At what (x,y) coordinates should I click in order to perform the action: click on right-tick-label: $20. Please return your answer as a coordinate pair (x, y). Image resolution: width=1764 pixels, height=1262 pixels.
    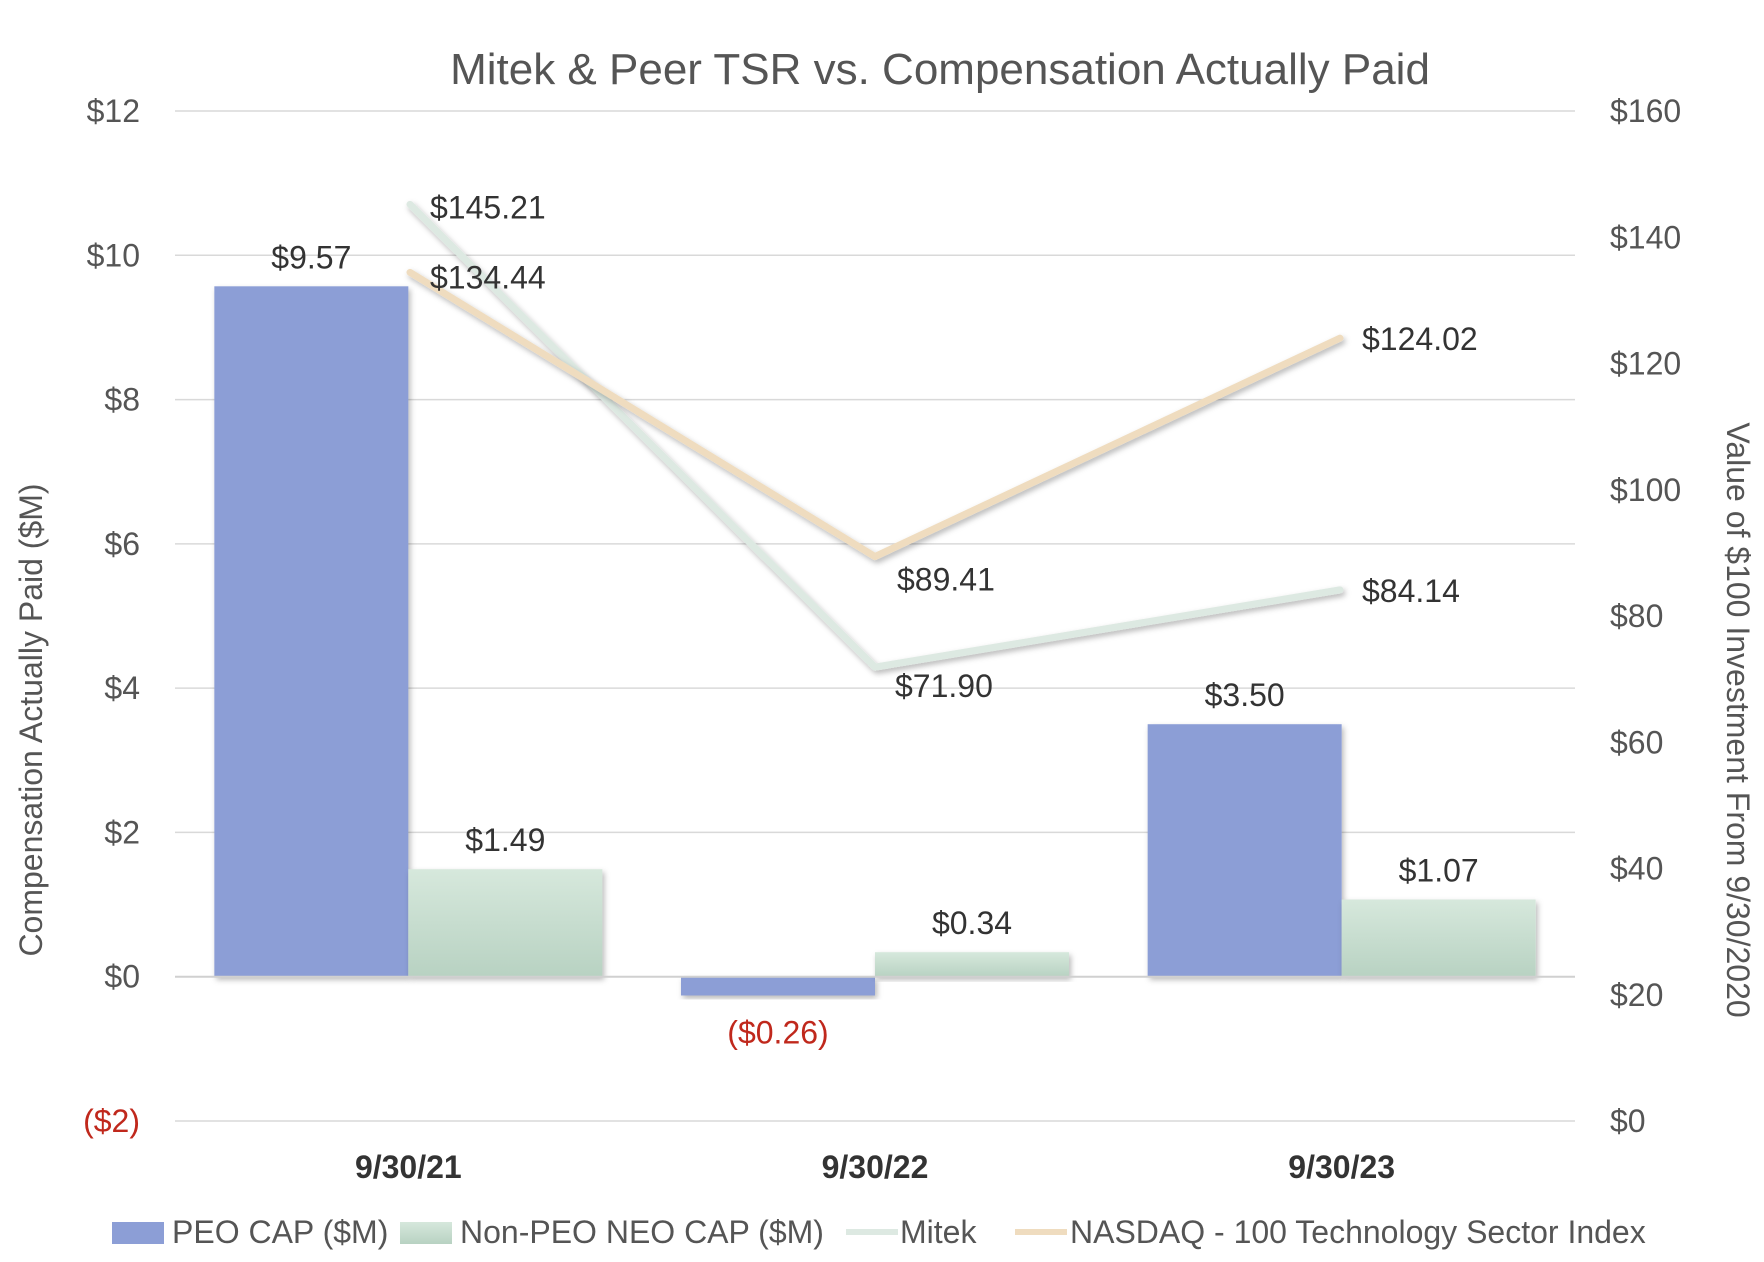
    Looking at the image, I should click on (1636, 995).